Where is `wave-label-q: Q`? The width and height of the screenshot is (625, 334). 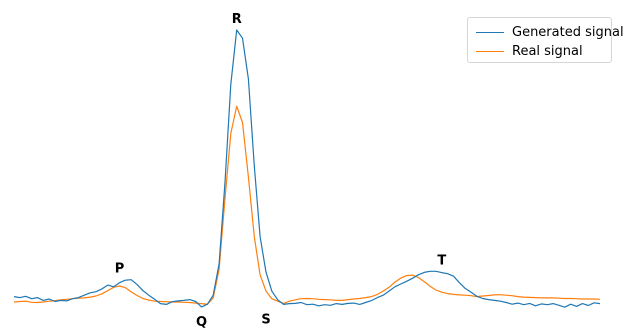 wave-label-q: Q is located at coordinates (201, 322).